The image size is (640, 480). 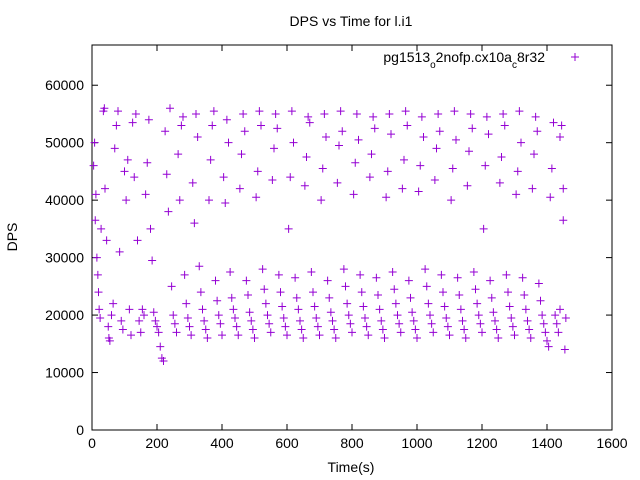 I want to click on y-tick-label: 40000, so click(x=64, y=200).